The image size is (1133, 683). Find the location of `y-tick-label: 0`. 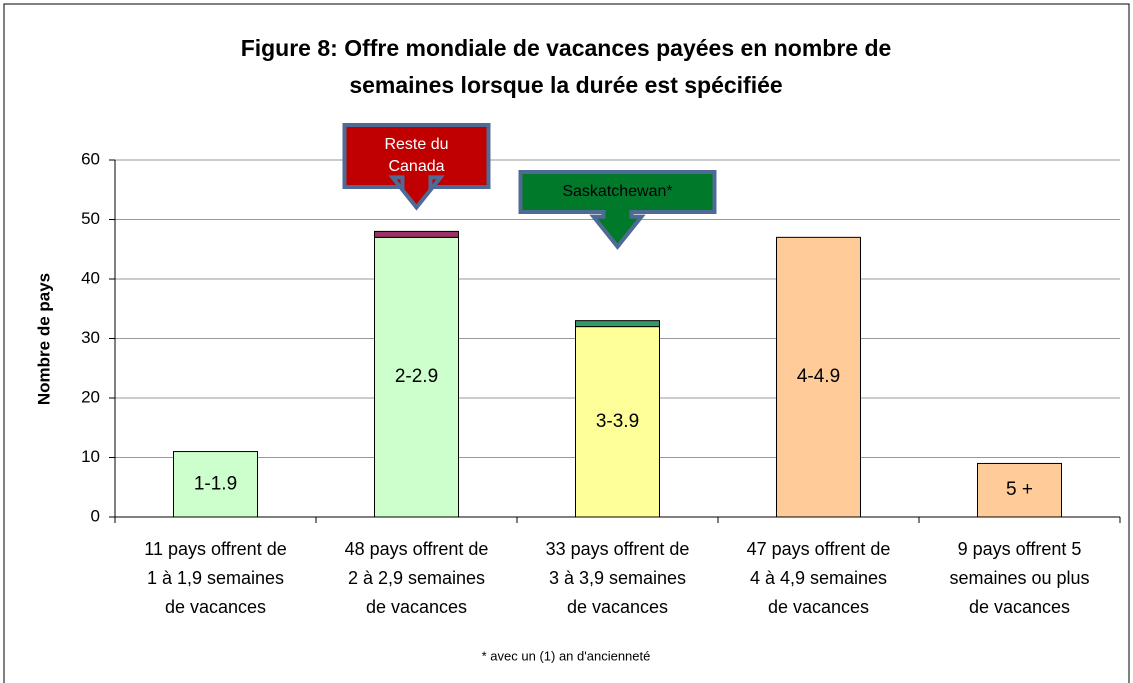

y-tick-label: 0 is located at coordinates (95, 515).